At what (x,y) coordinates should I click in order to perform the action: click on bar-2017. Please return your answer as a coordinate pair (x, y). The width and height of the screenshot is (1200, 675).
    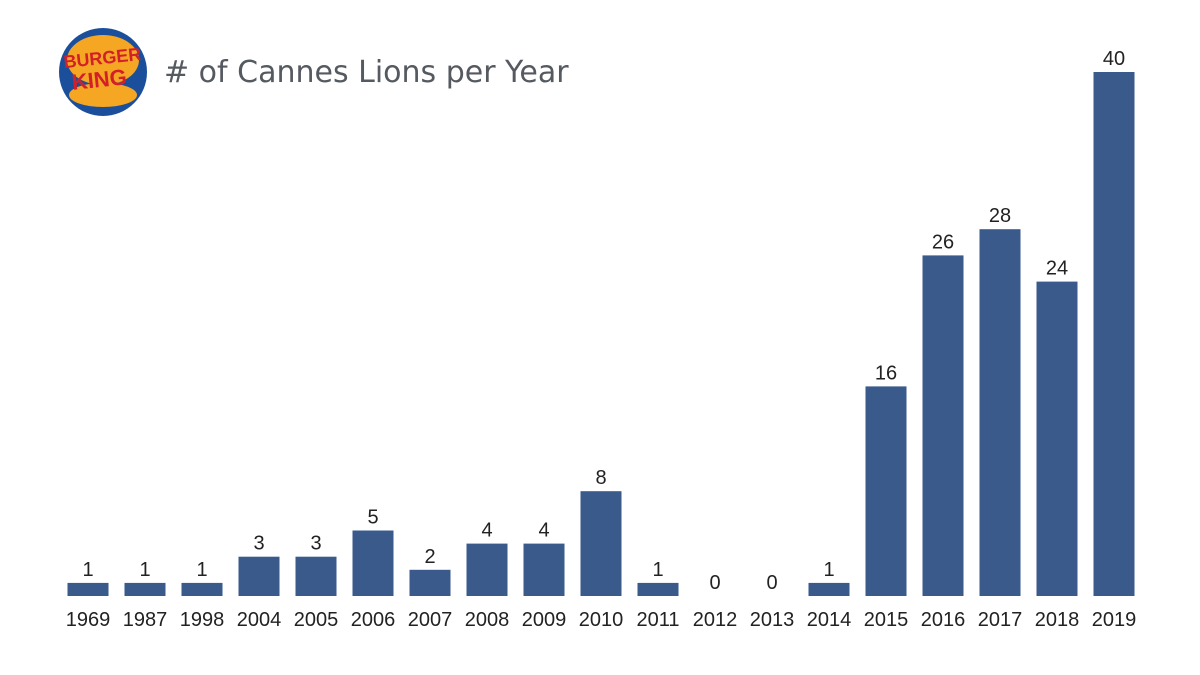
    Looking at the image, I should click on (1000, 412).